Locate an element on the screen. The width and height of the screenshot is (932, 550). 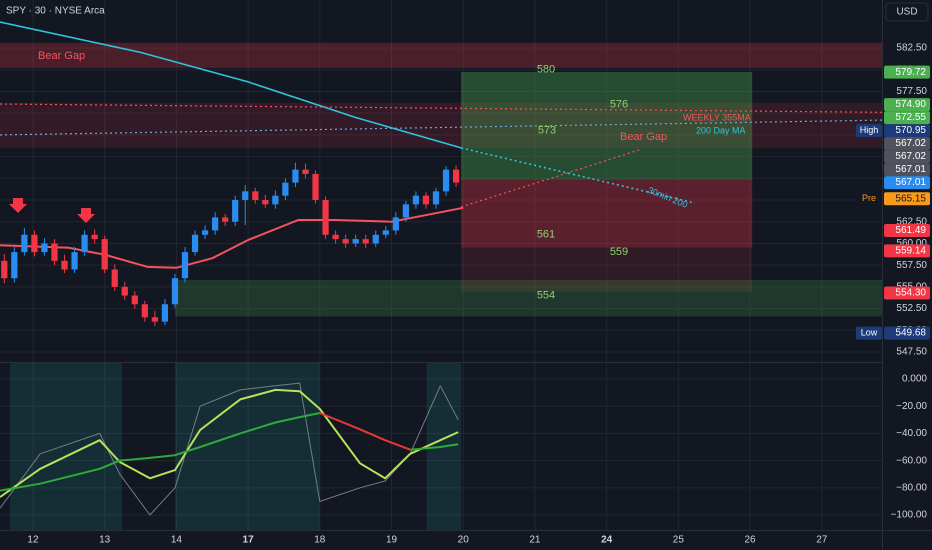
y-tick-label: −60.00 is located at coordinates (911, 460).